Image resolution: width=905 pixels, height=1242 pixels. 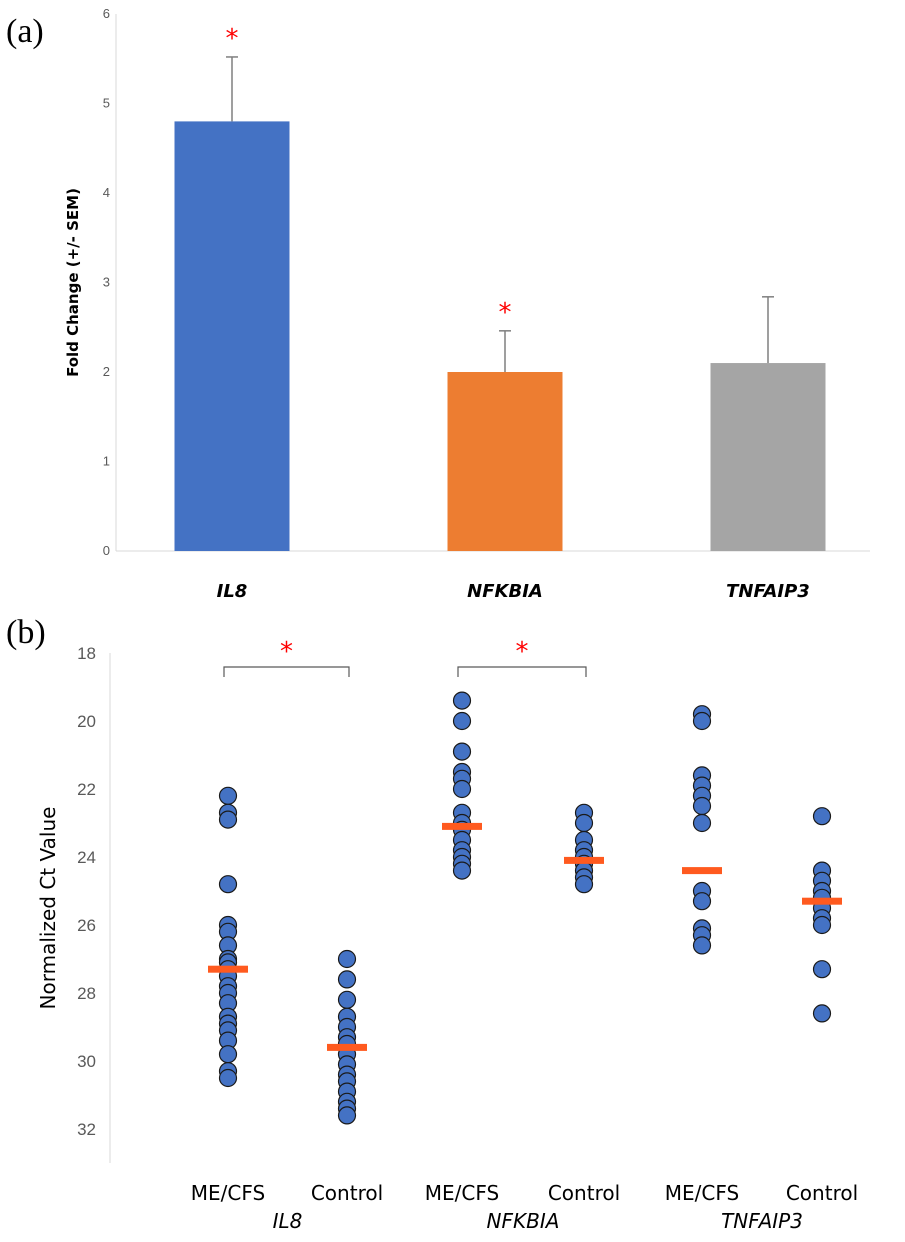 What do you see at coordinates (86, 857) in the screenshot?
I see `panel-b-y-tick-label: 24` at bounding box center [86, 857].